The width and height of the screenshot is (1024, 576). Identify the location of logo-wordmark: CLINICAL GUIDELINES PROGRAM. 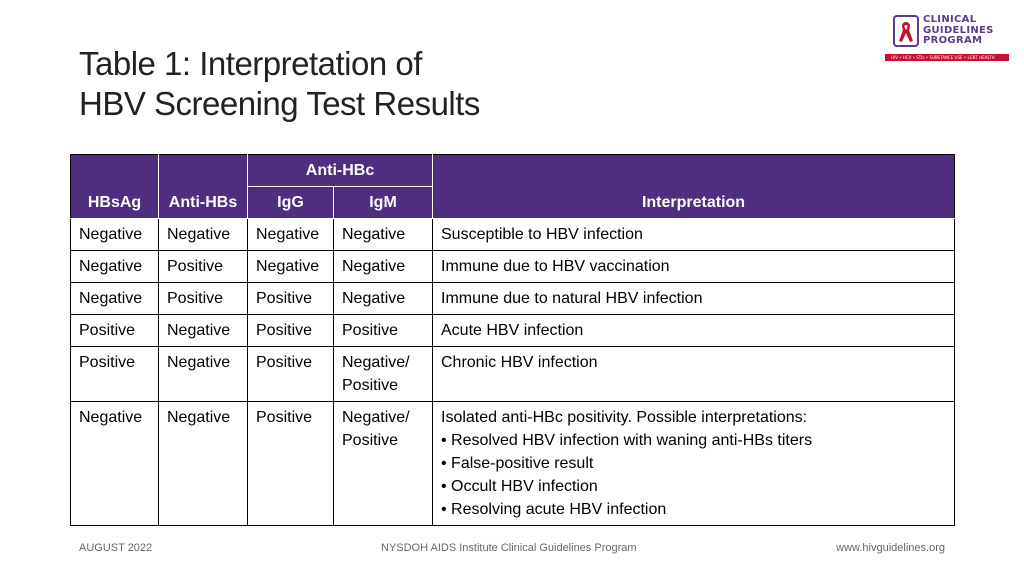
(958, 30).